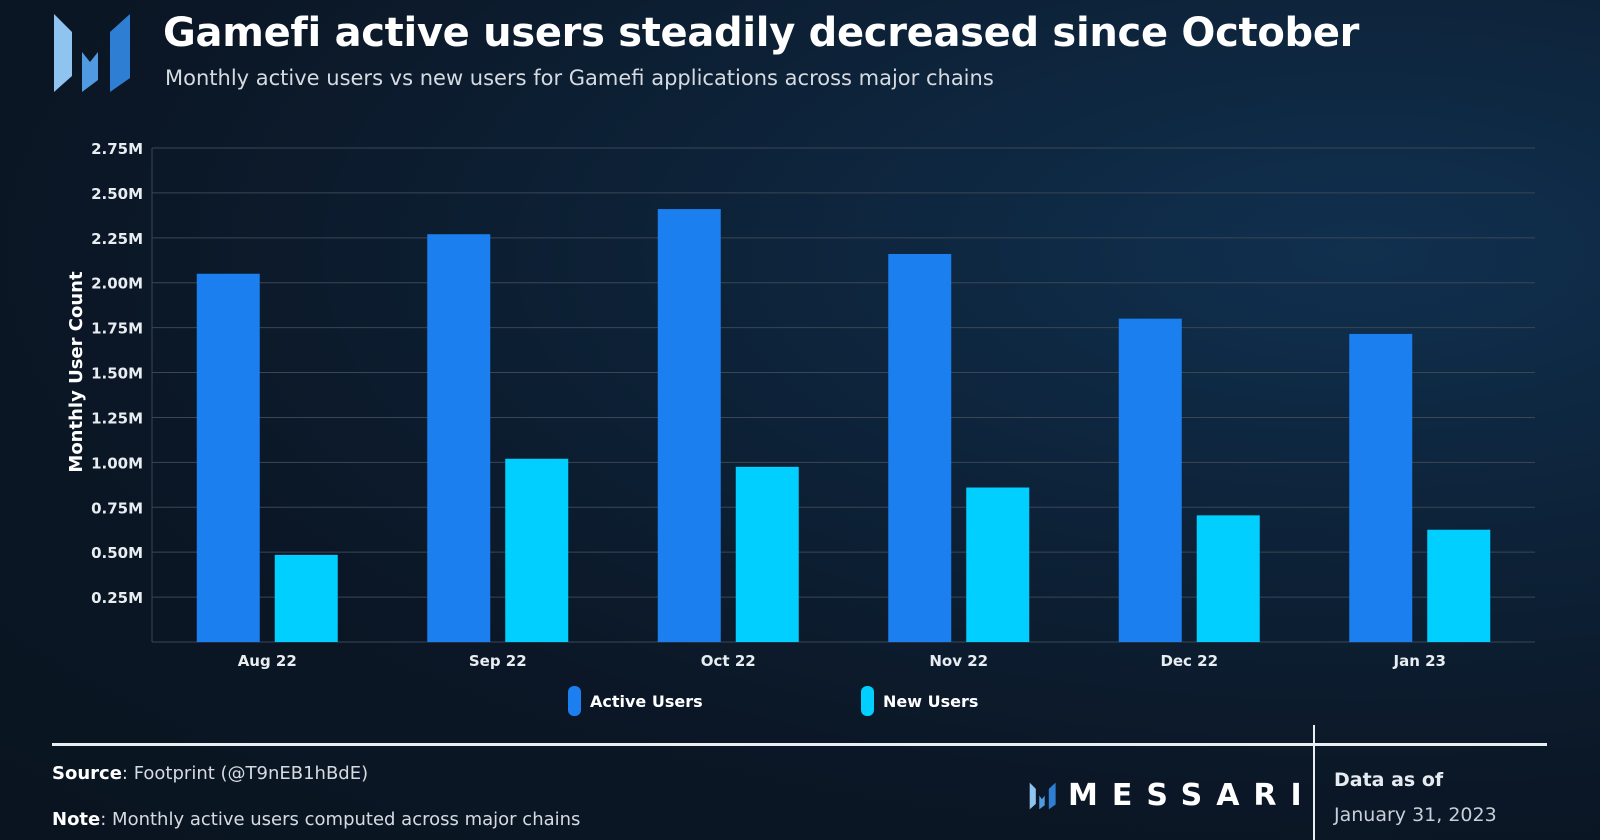 This screenshot has height=840, width=1600. I want to click on x-tick-label: Jan 23, so click(1419, 661).